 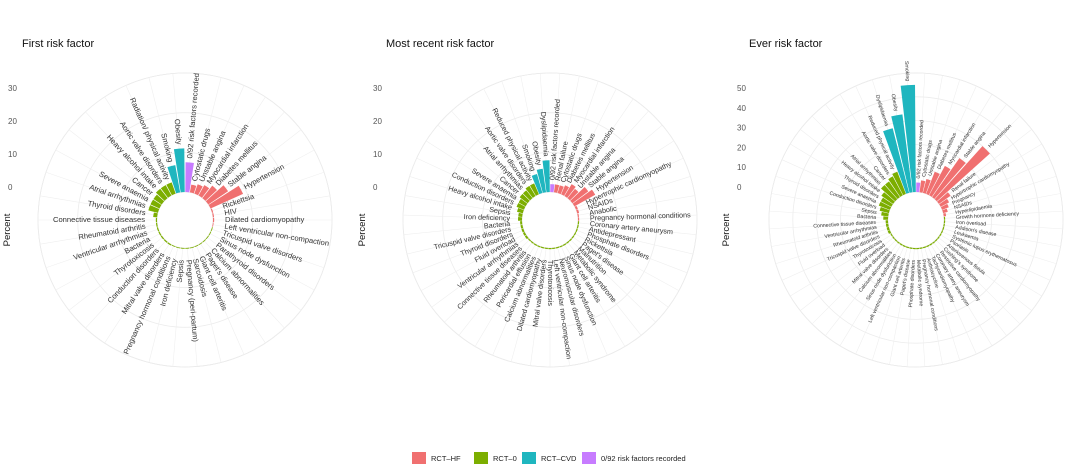 What do you see at coordinates (440, 44) in the screenshot?
I see `panel-title: Most recent risk factor` at bounding box center [440, 44].